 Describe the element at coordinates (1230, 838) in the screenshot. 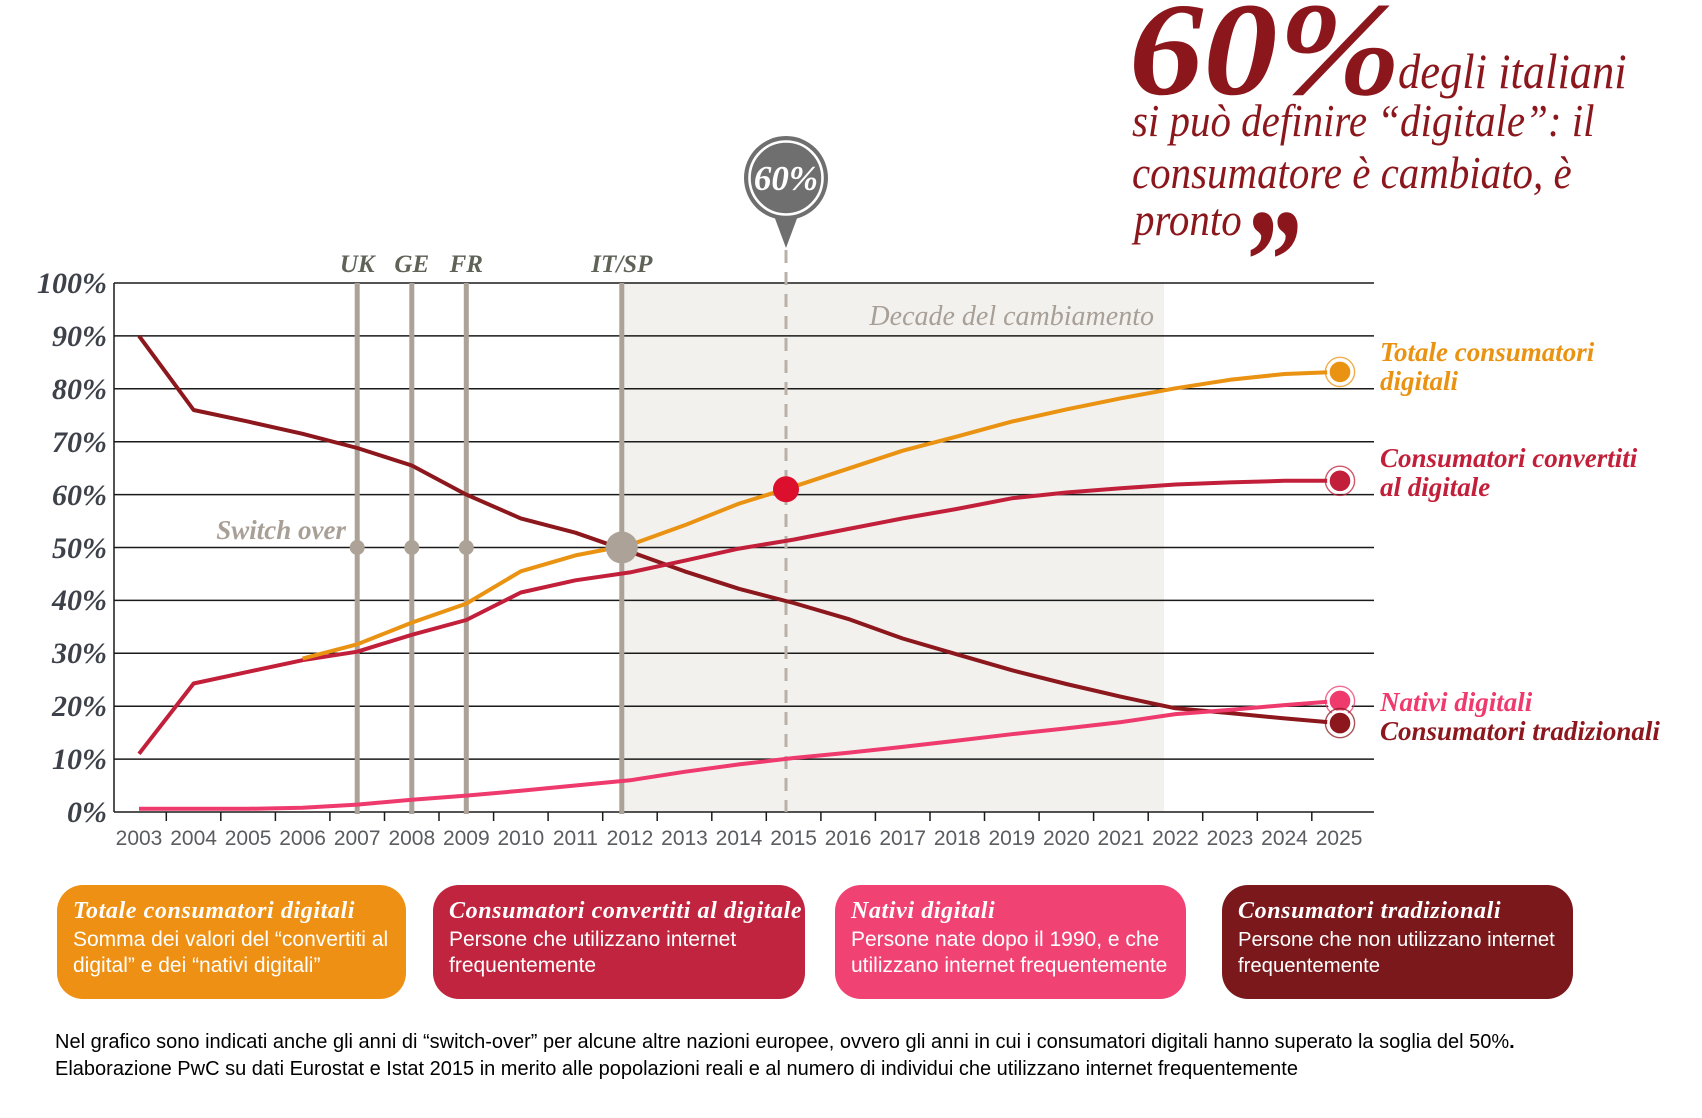

I see `svg-text: 2023` at that location.